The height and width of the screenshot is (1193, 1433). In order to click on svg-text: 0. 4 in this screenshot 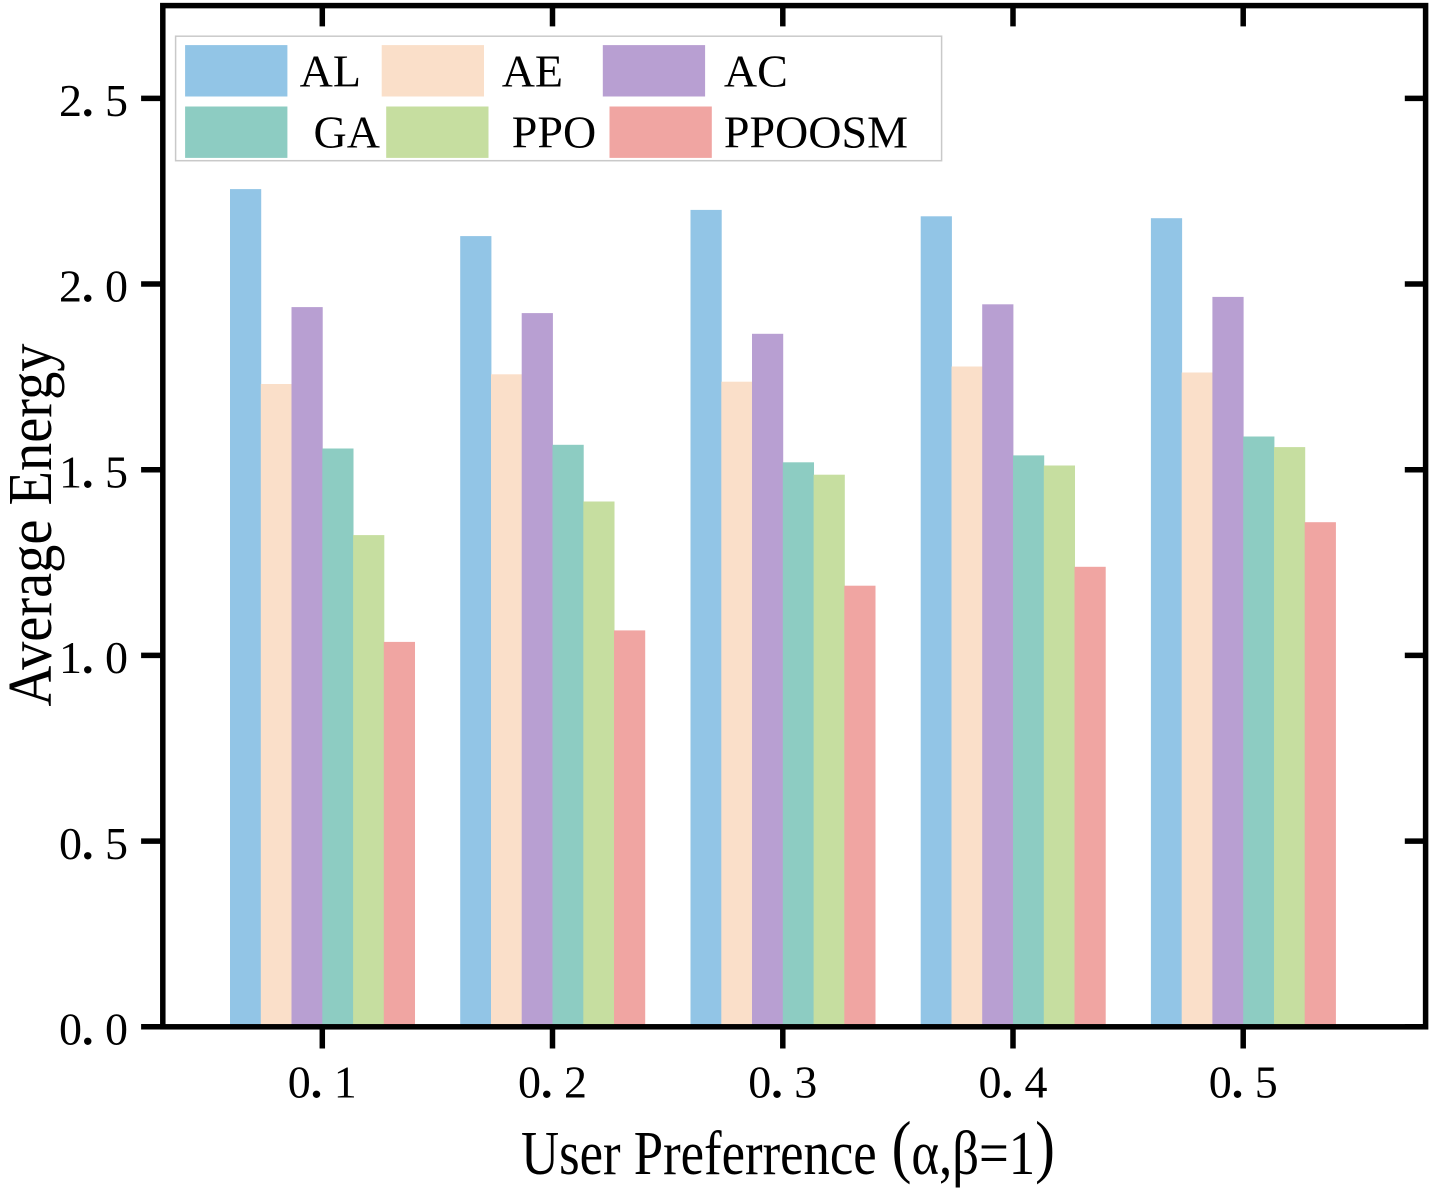, I will do `click(1013, 1082)`.